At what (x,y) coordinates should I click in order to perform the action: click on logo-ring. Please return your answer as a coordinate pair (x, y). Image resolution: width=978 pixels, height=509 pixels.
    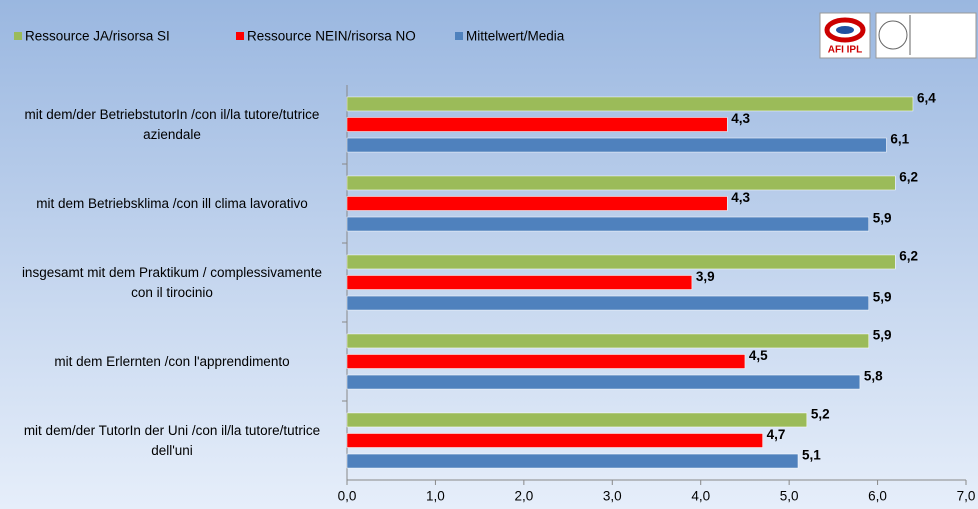
    Looking at the image, I should click on (845, 30).